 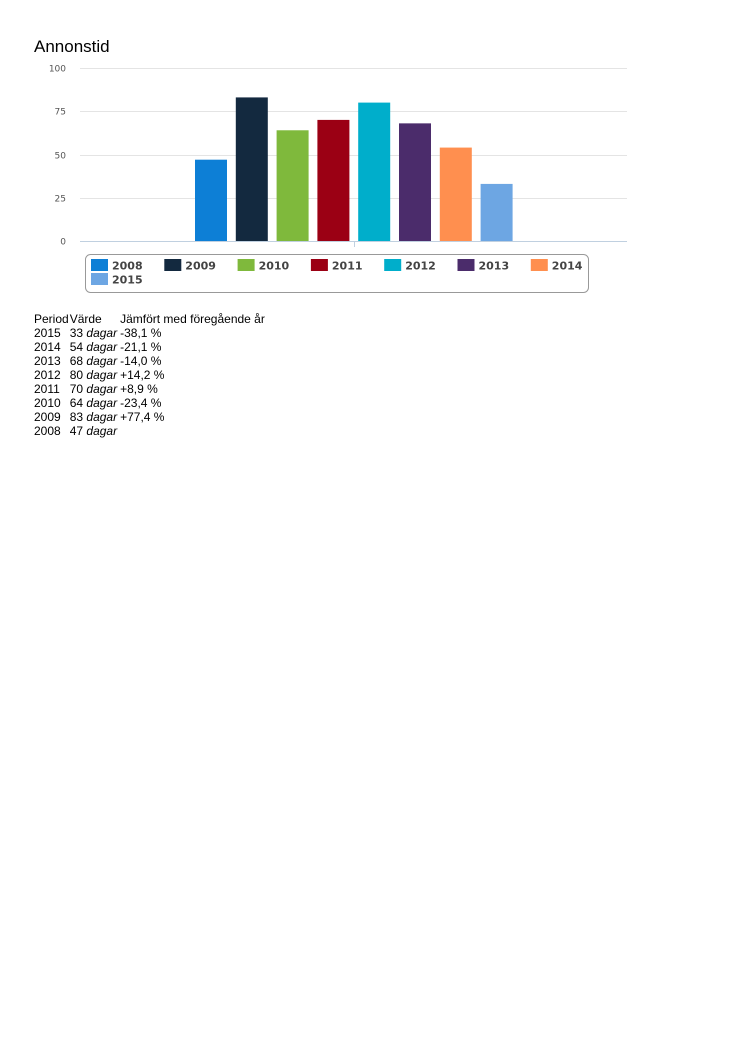 I want to click on bars, so click(x=354, y=169).